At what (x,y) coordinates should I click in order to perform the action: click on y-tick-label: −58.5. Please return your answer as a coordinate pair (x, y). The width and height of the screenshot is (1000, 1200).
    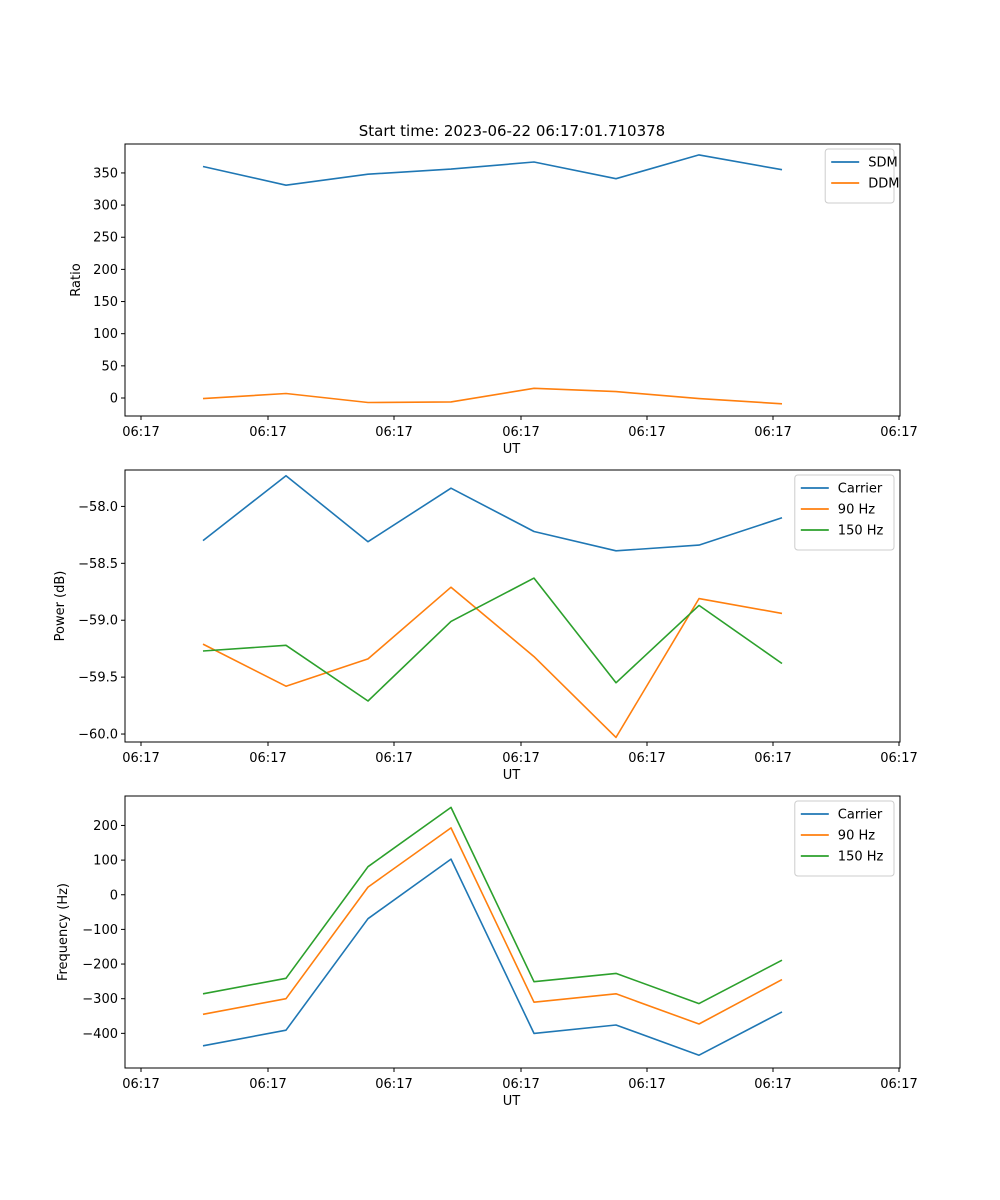
    Looking at the image, I should click on (98, 564).